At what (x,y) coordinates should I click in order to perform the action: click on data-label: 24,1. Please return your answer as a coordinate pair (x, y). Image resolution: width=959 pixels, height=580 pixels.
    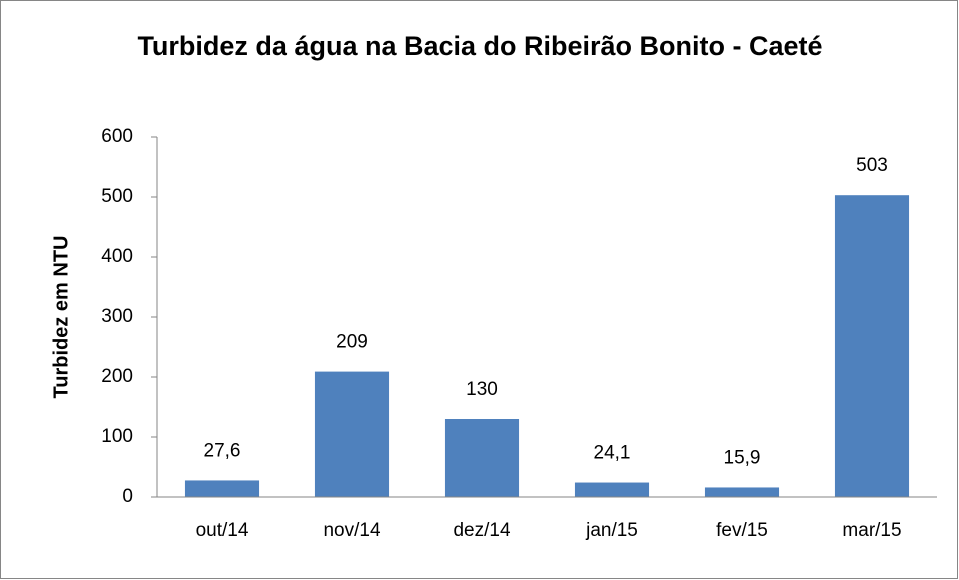
    Looking at the image, I should click on (612, 453).